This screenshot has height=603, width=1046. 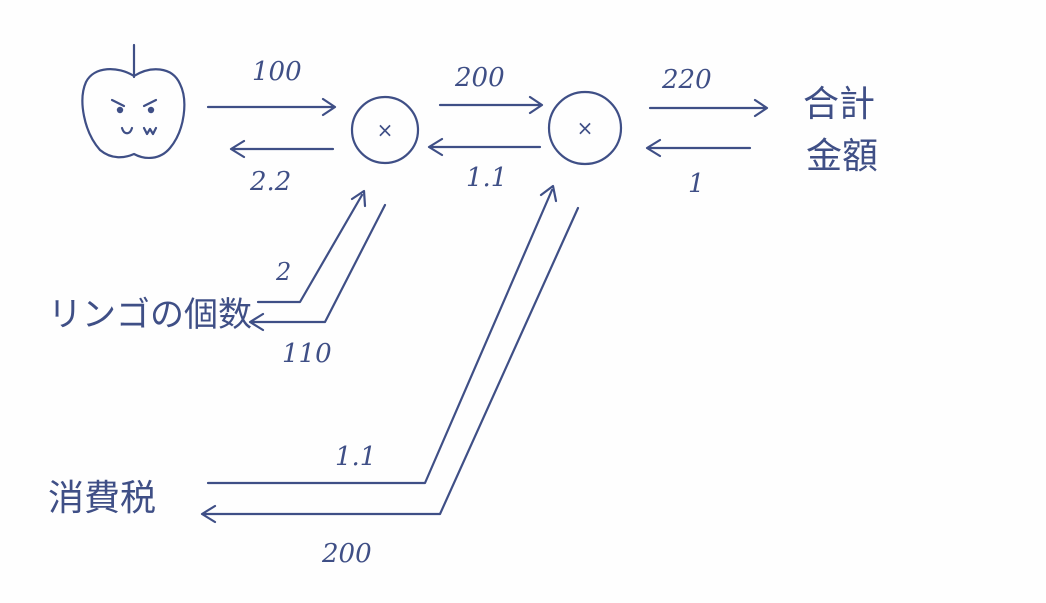 What do you see at coordinates (283, 272) in the screenshot?
I see `edge-label-forward-2: 2` at bounding box center [283, 272].